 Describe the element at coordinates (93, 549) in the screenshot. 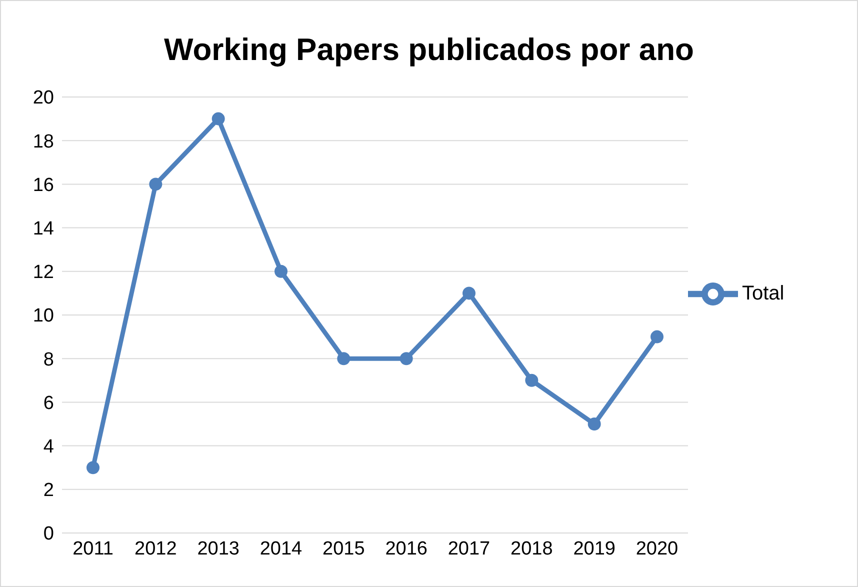

I see `x-tick-label: 2011` at that location.